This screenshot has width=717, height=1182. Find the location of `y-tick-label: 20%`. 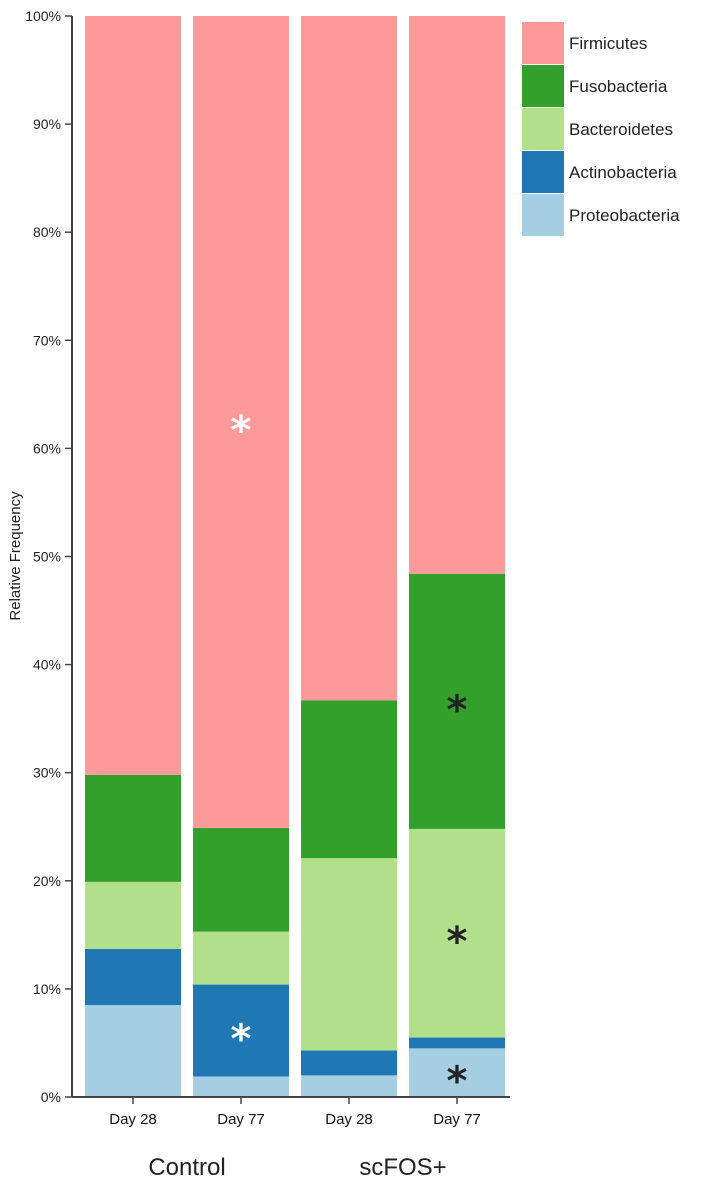

y-tick-label: 20% is located at coordinates (47, 881).